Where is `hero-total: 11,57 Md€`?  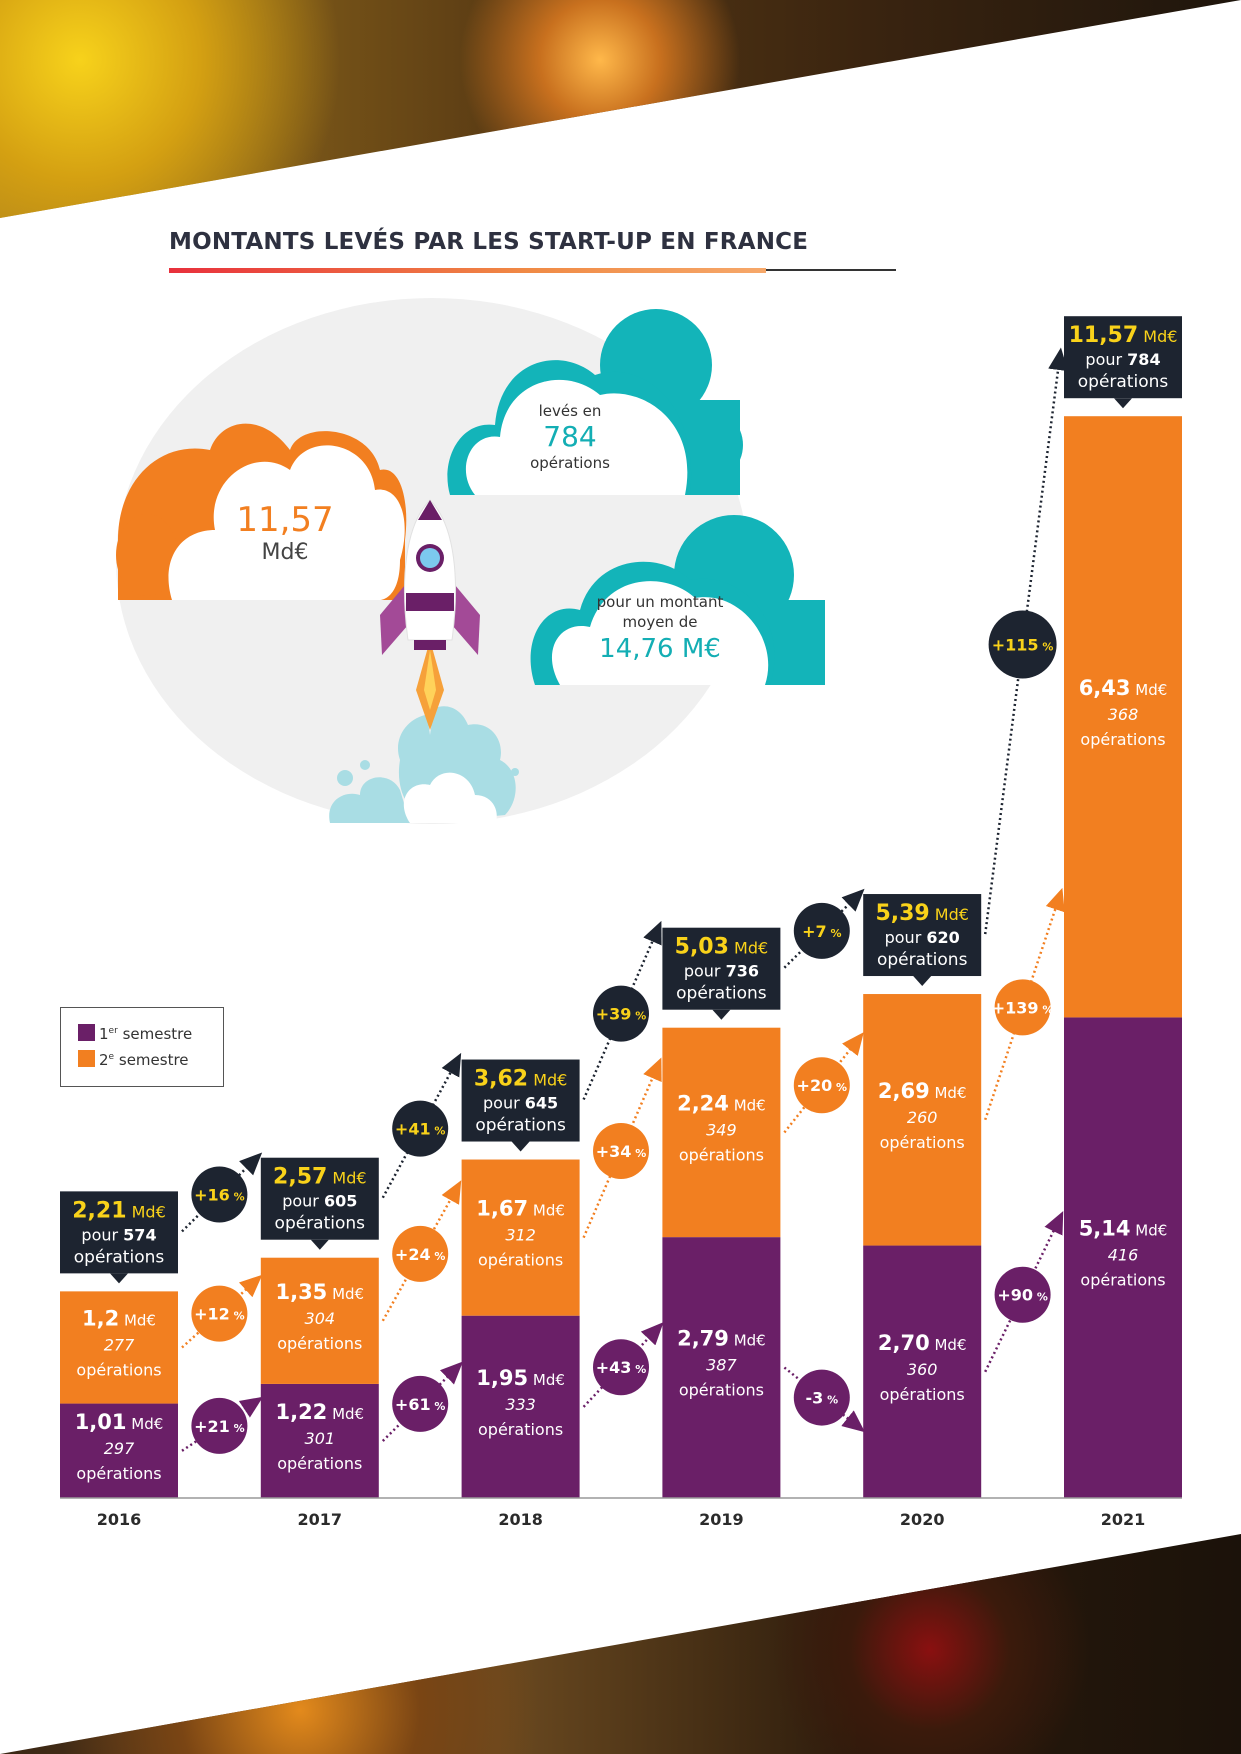
hero-total: 11,57 Md€ is located at coordinates (285, 533).